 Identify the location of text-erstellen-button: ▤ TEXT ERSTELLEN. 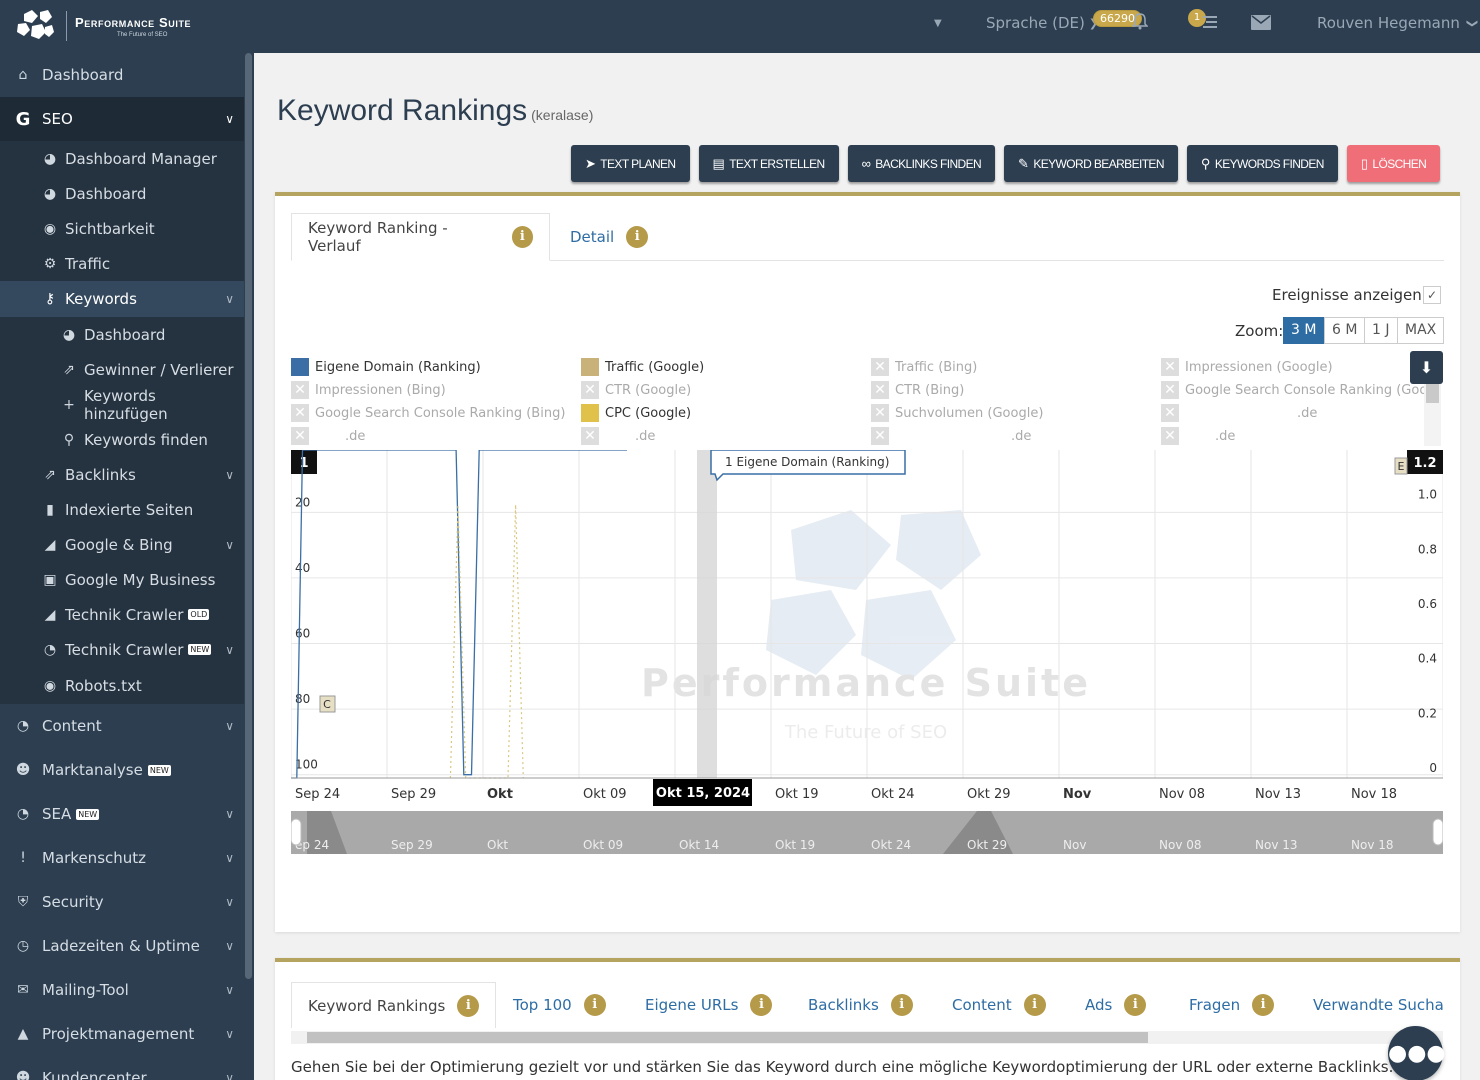
(768, 163).